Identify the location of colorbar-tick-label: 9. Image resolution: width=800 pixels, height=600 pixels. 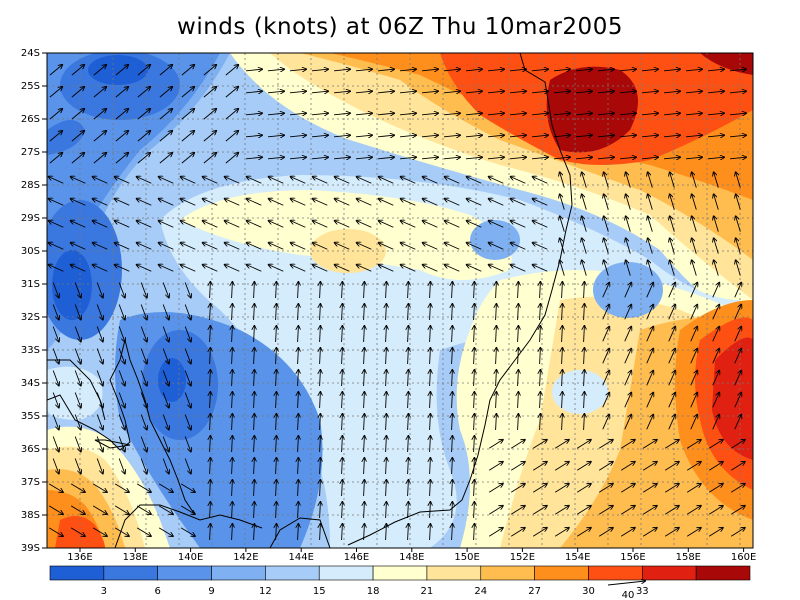
(211, 591).